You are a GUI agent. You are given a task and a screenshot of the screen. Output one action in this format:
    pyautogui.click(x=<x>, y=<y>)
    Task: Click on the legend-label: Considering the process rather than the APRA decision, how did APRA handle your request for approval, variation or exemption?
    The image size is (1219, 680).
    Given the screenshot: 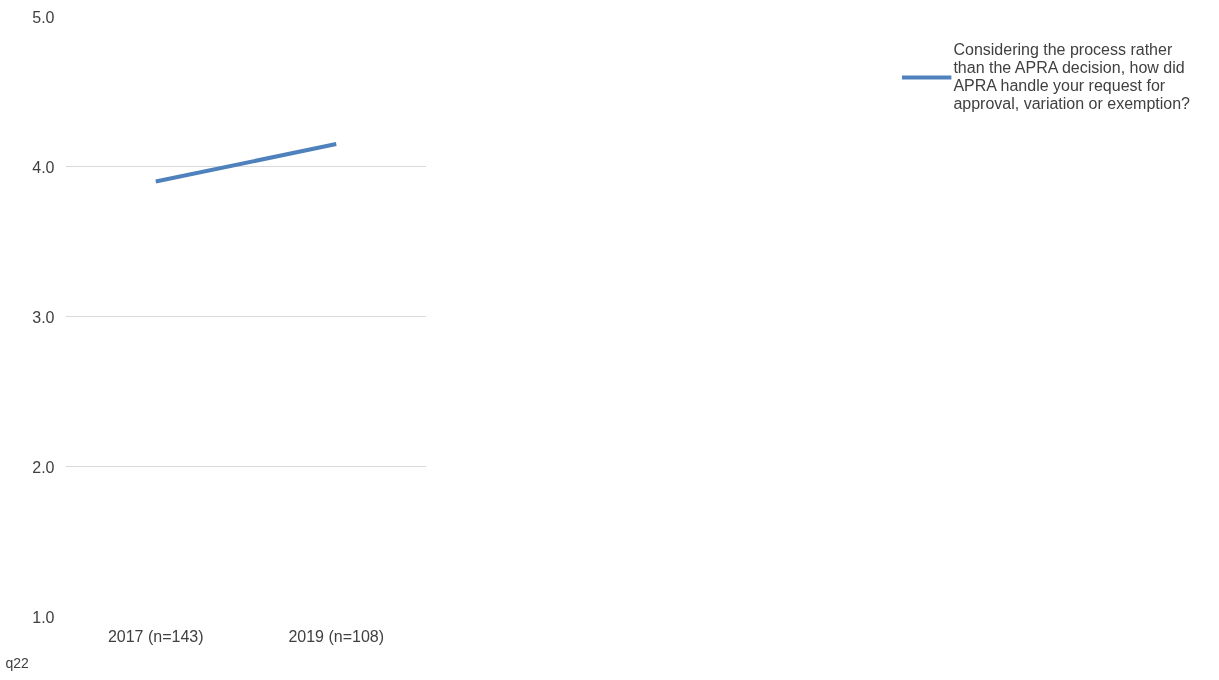 What is the action you would take?
    pyautogui.click(x=1071, y=77)
    